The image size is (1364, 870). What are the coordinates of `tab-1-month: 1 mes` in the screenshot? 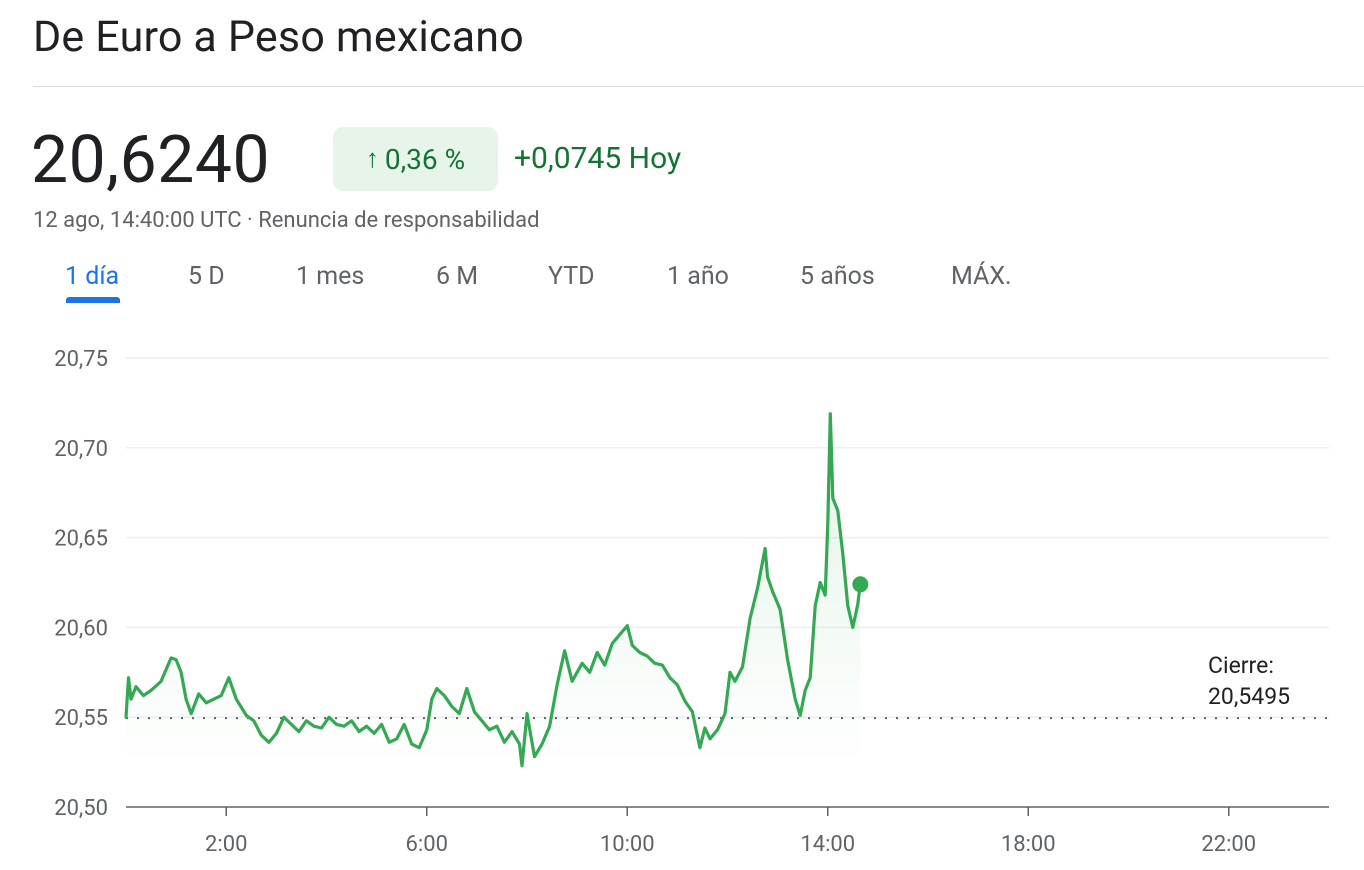 It's located at (330, 276).